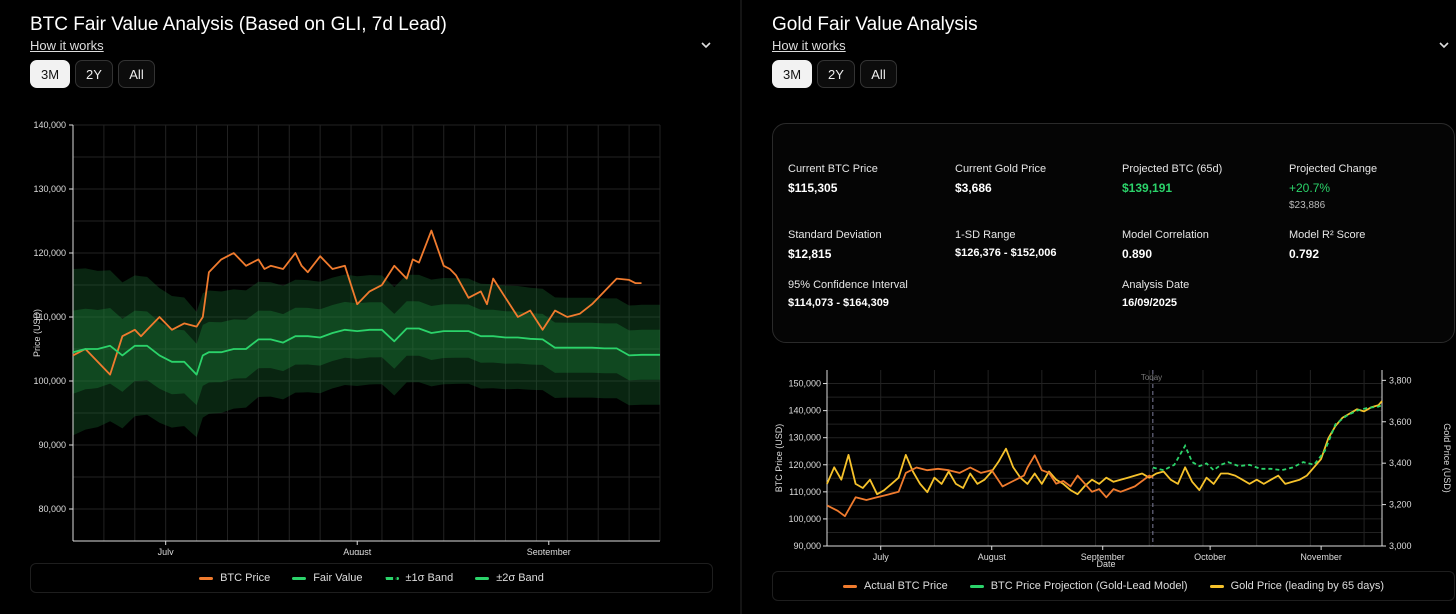 This screenshot has height=614, width=1456. What do you see at coordinates (1165, 245) in the screenshot?
I see `stat-correlation: Model Correlation 0.890` at bounding box center [1165, 245].